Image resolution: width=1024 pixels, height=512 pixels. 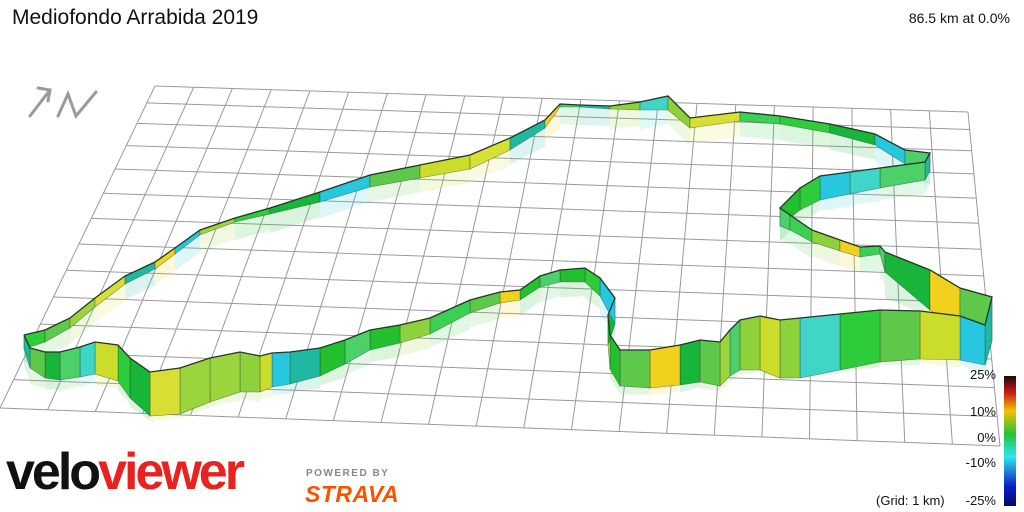 What do you see at coordinates (63, 102) in the screenshot?
I see `north-arrow-icon` at bounding box center [63, 102].